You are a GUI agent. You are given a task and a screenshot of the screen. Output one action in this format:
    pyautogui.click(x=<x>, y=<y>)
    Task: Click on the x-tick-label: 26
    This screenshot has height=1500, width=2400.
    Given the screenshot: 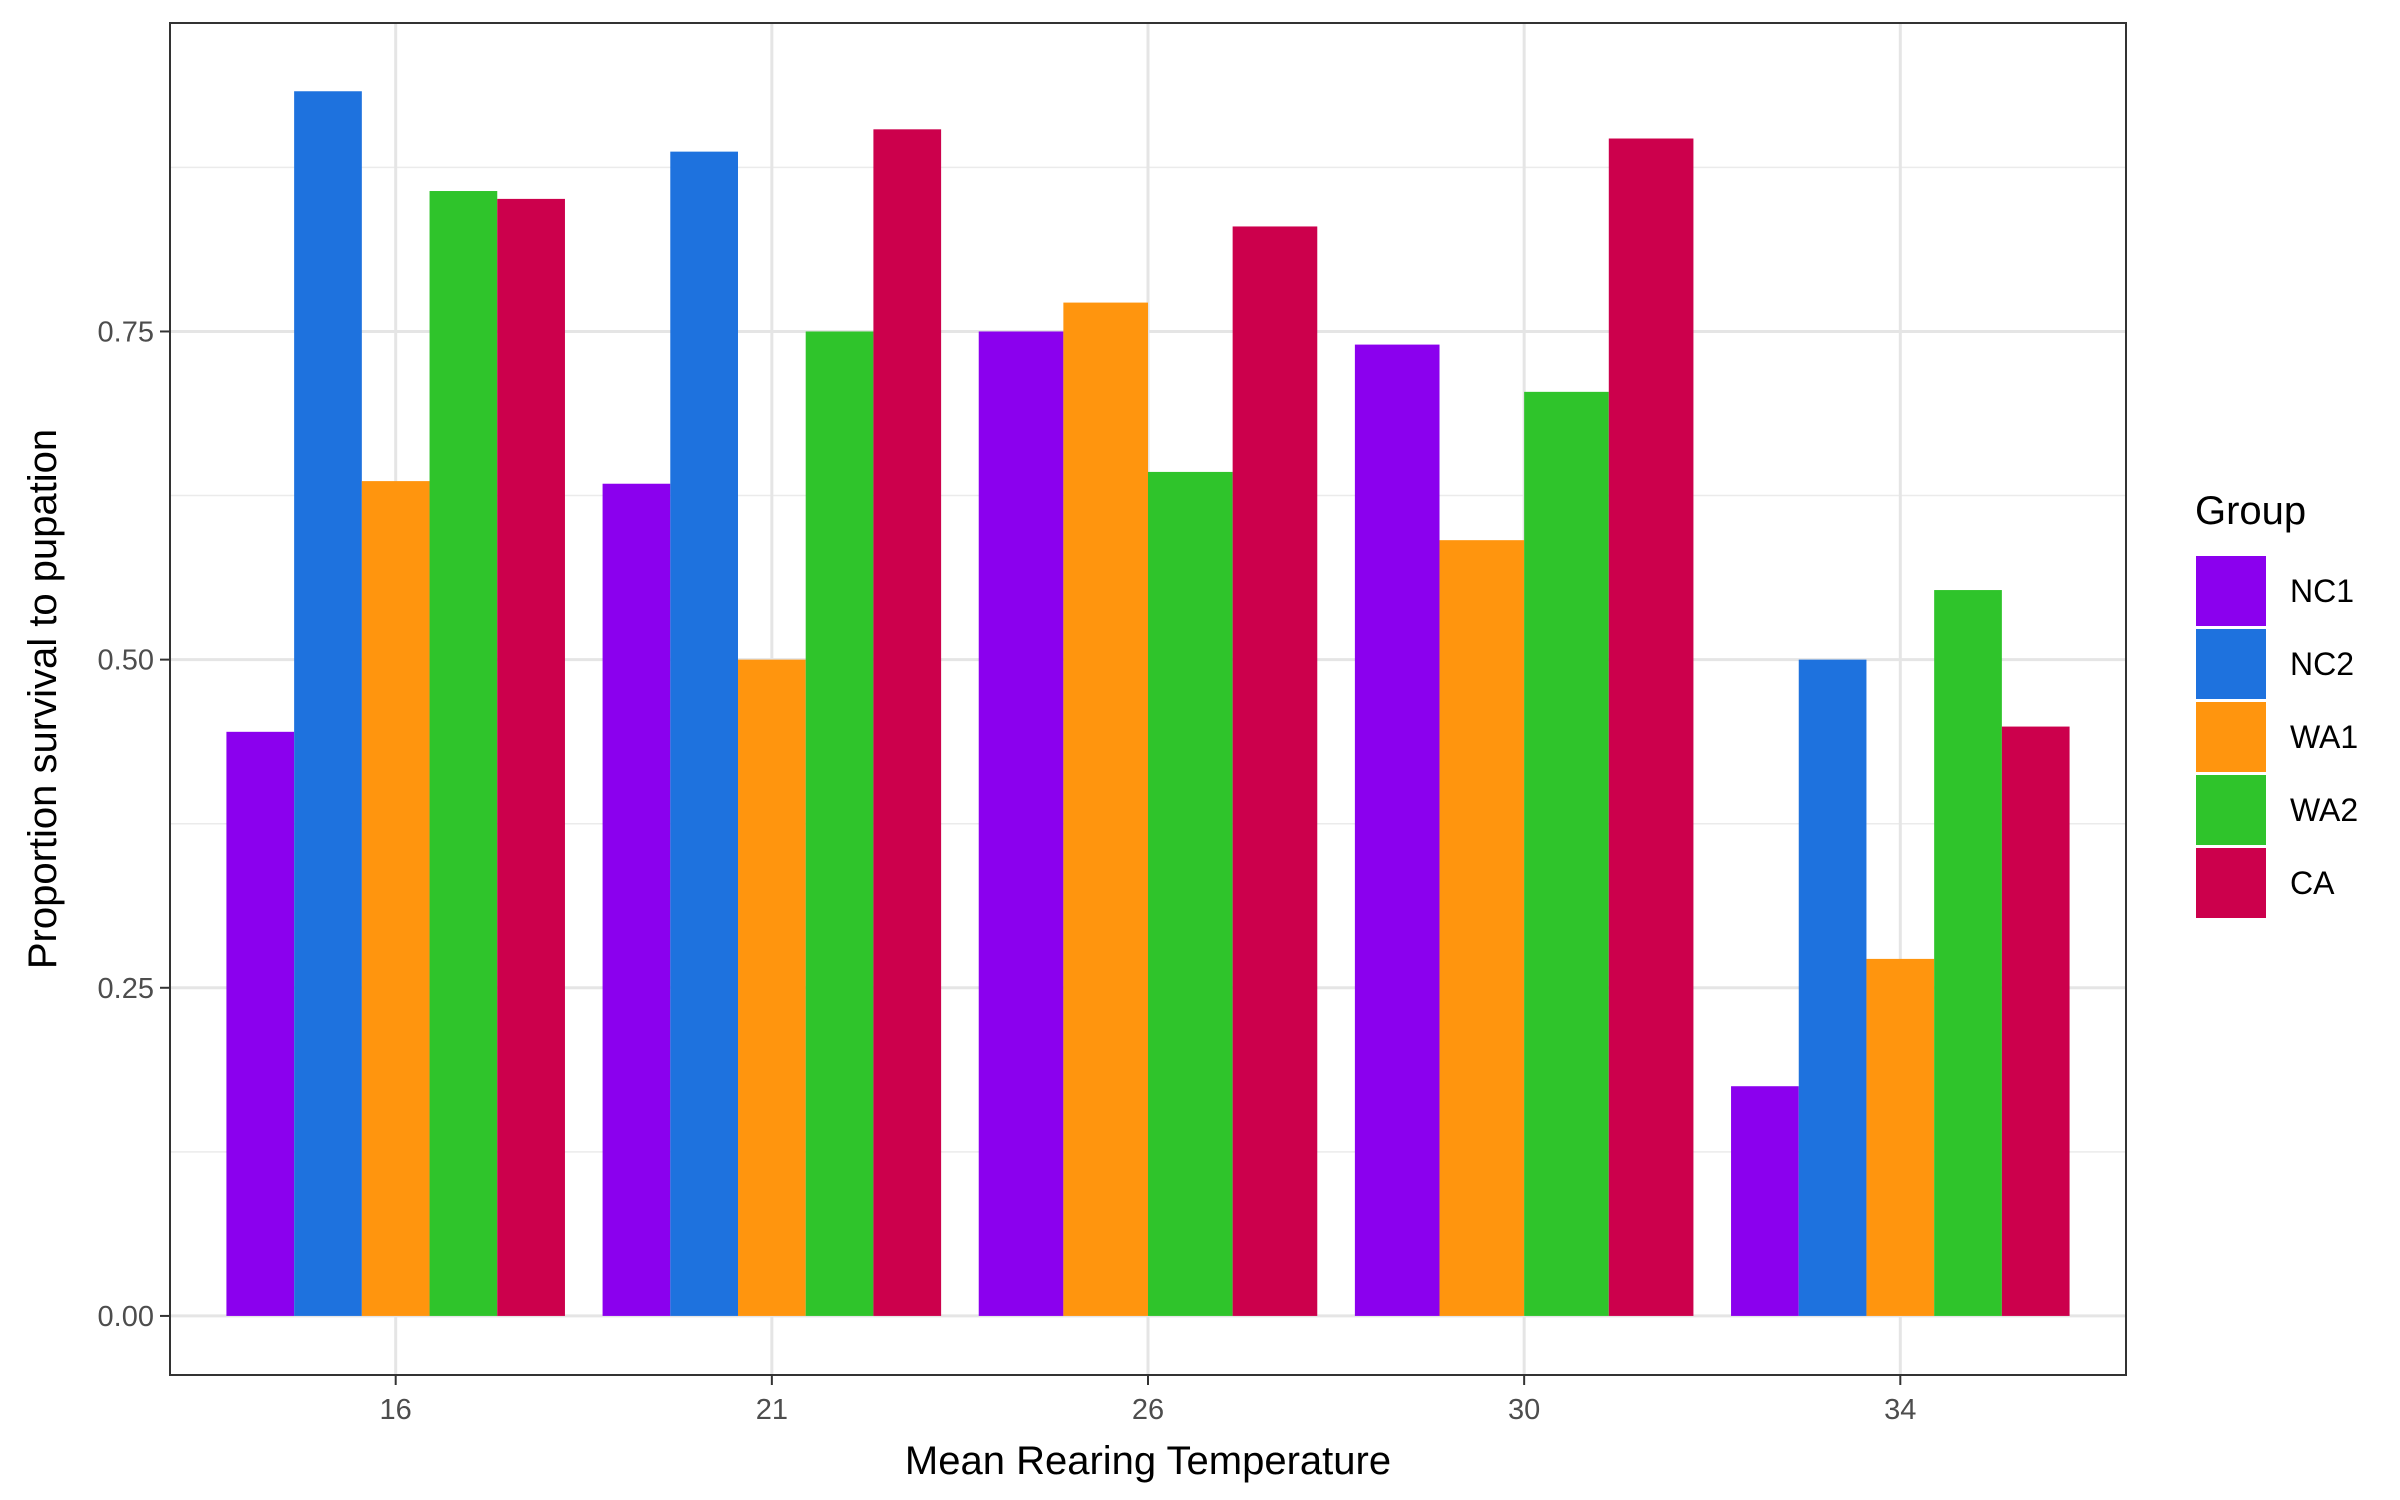 What is the action you would take?
    pyautogui.click(x=1148, y=1410)
    